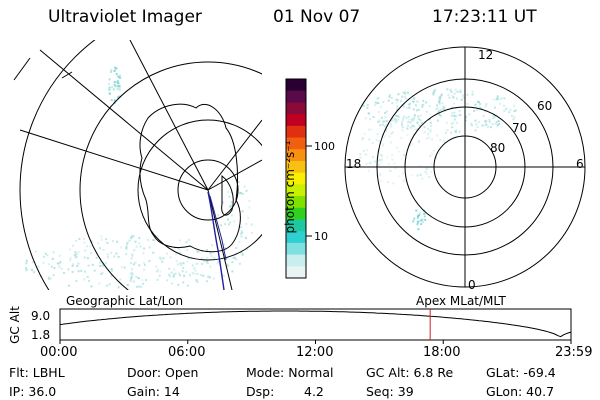 This screenshot has height=400, width=600. What do you see at coordinates (296, 272) in the screenshot?
I see `colorbar-band` at bounding box center [296, 272].